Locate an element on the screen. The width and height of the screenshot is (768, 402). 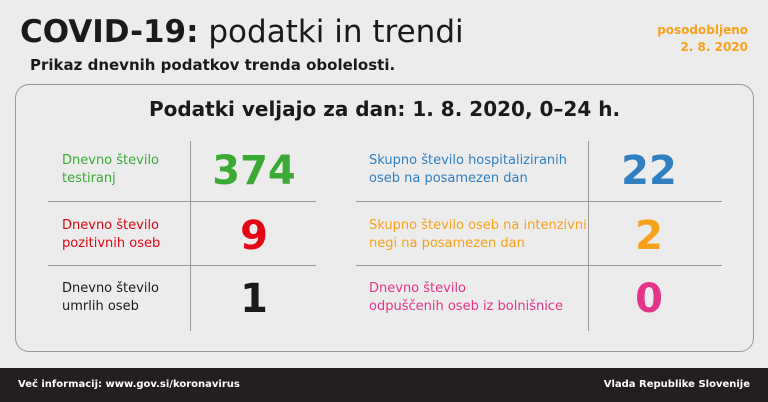
stat-label-positive-line1: Dnevno število is located at coordinates (111, 225).